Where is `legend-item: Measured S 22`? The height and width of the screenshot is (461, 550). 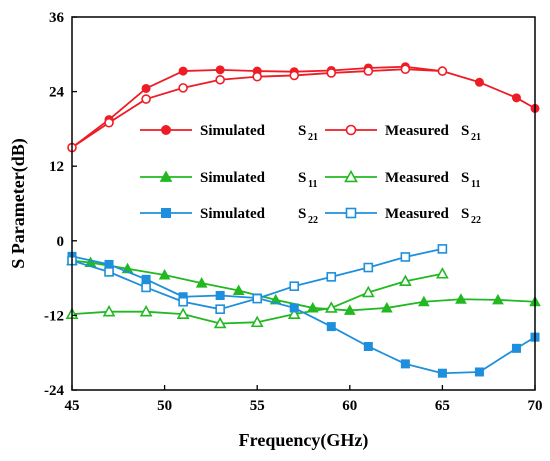 legend-item: Measured S 22 is located at coordinates (403, 216).